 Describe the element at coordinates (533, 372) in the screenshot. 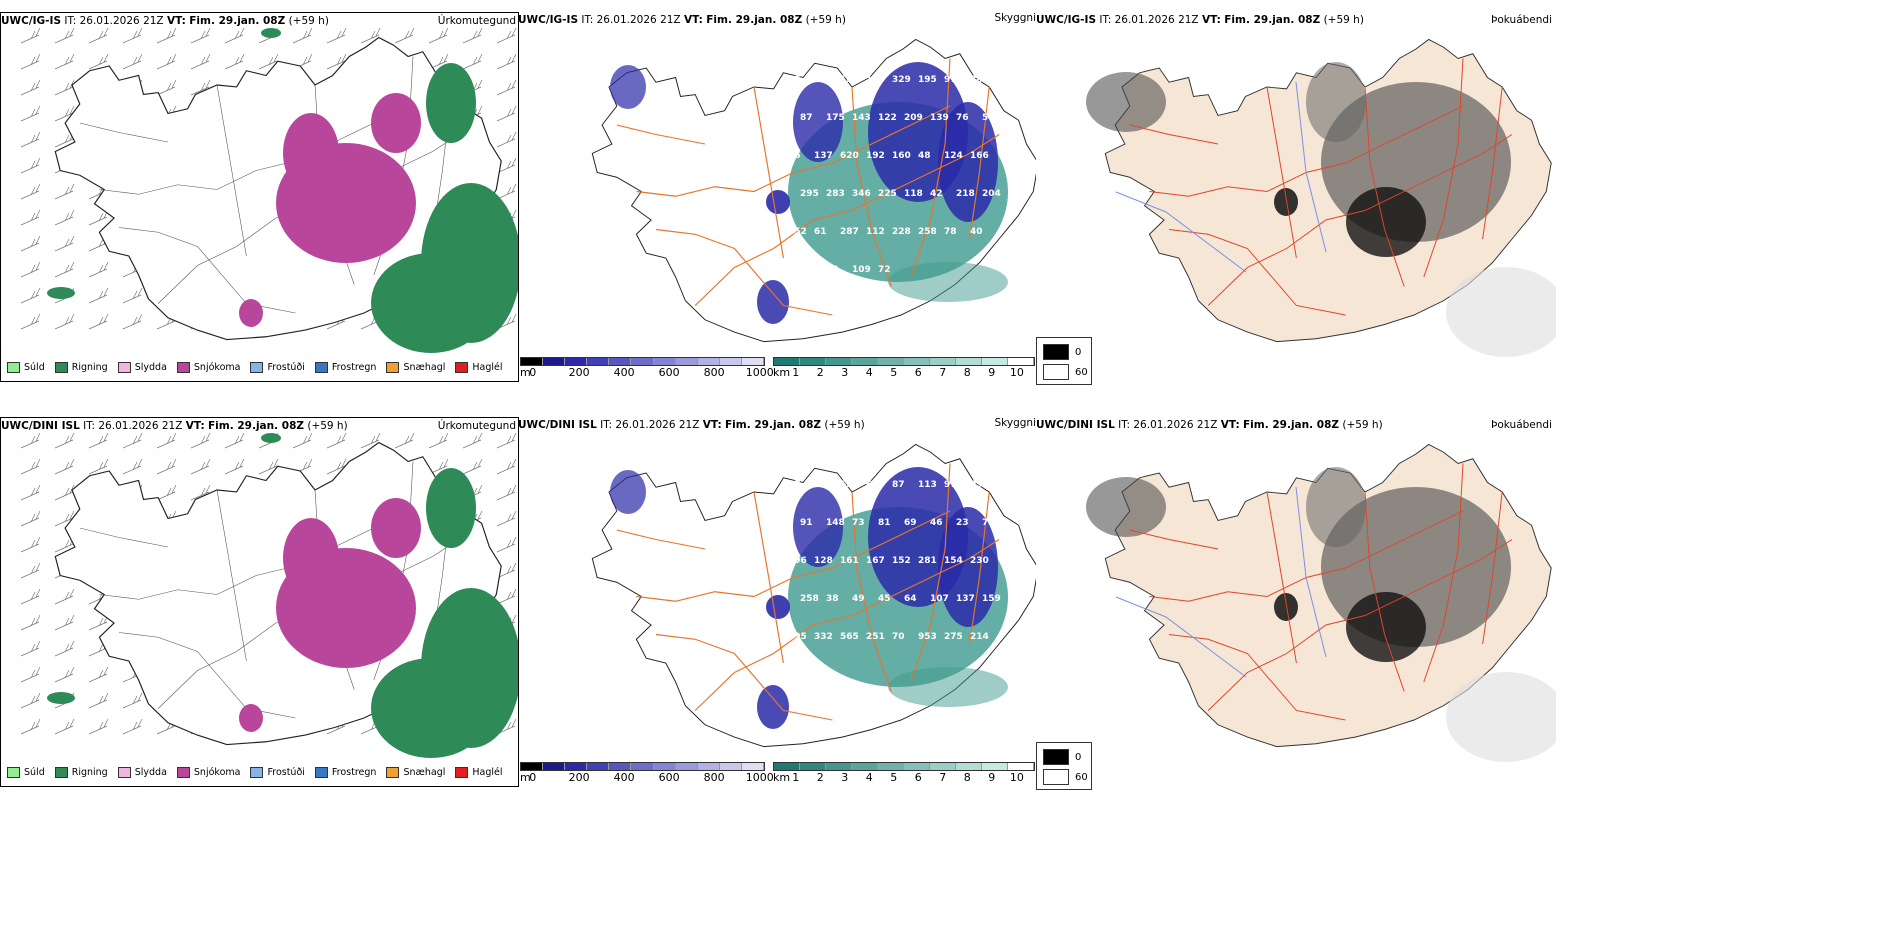

I see `colorbar-tick: 0` at that location.